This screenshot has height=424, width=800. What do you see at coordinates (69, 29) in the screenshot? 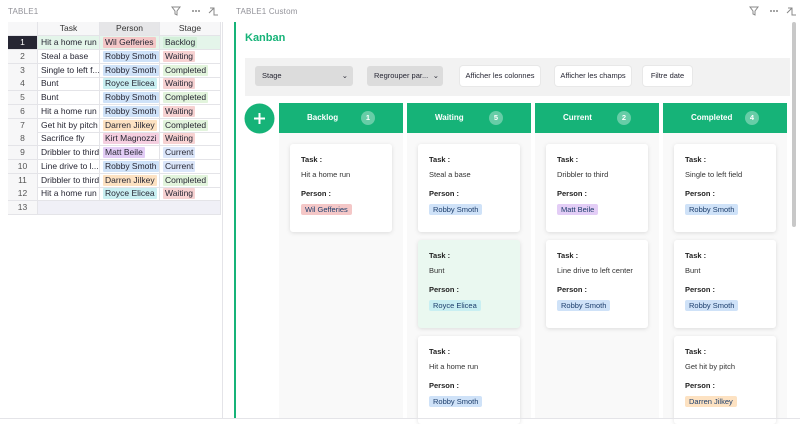
I see `column-header: Task` at bounding box center [69, 29].